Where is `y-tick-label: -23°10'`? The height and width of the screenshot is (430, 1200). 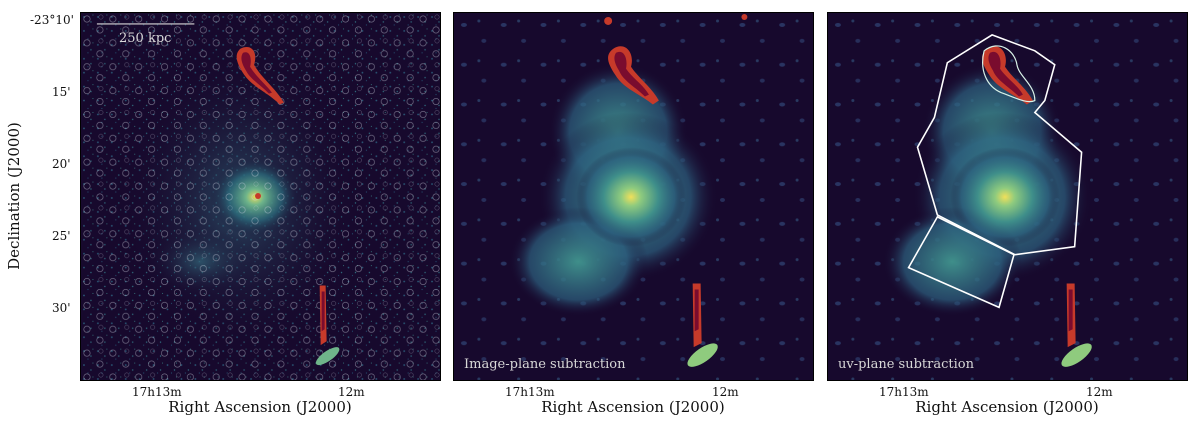
y-tick-label: -23°10' is located at coordinates (52, 20).